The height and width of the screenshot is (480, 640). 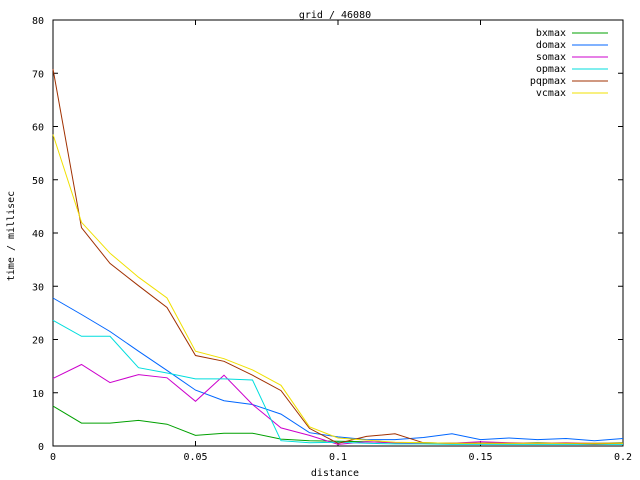 I want to click on y-tick-label: 10, so click(x=38, y=394).